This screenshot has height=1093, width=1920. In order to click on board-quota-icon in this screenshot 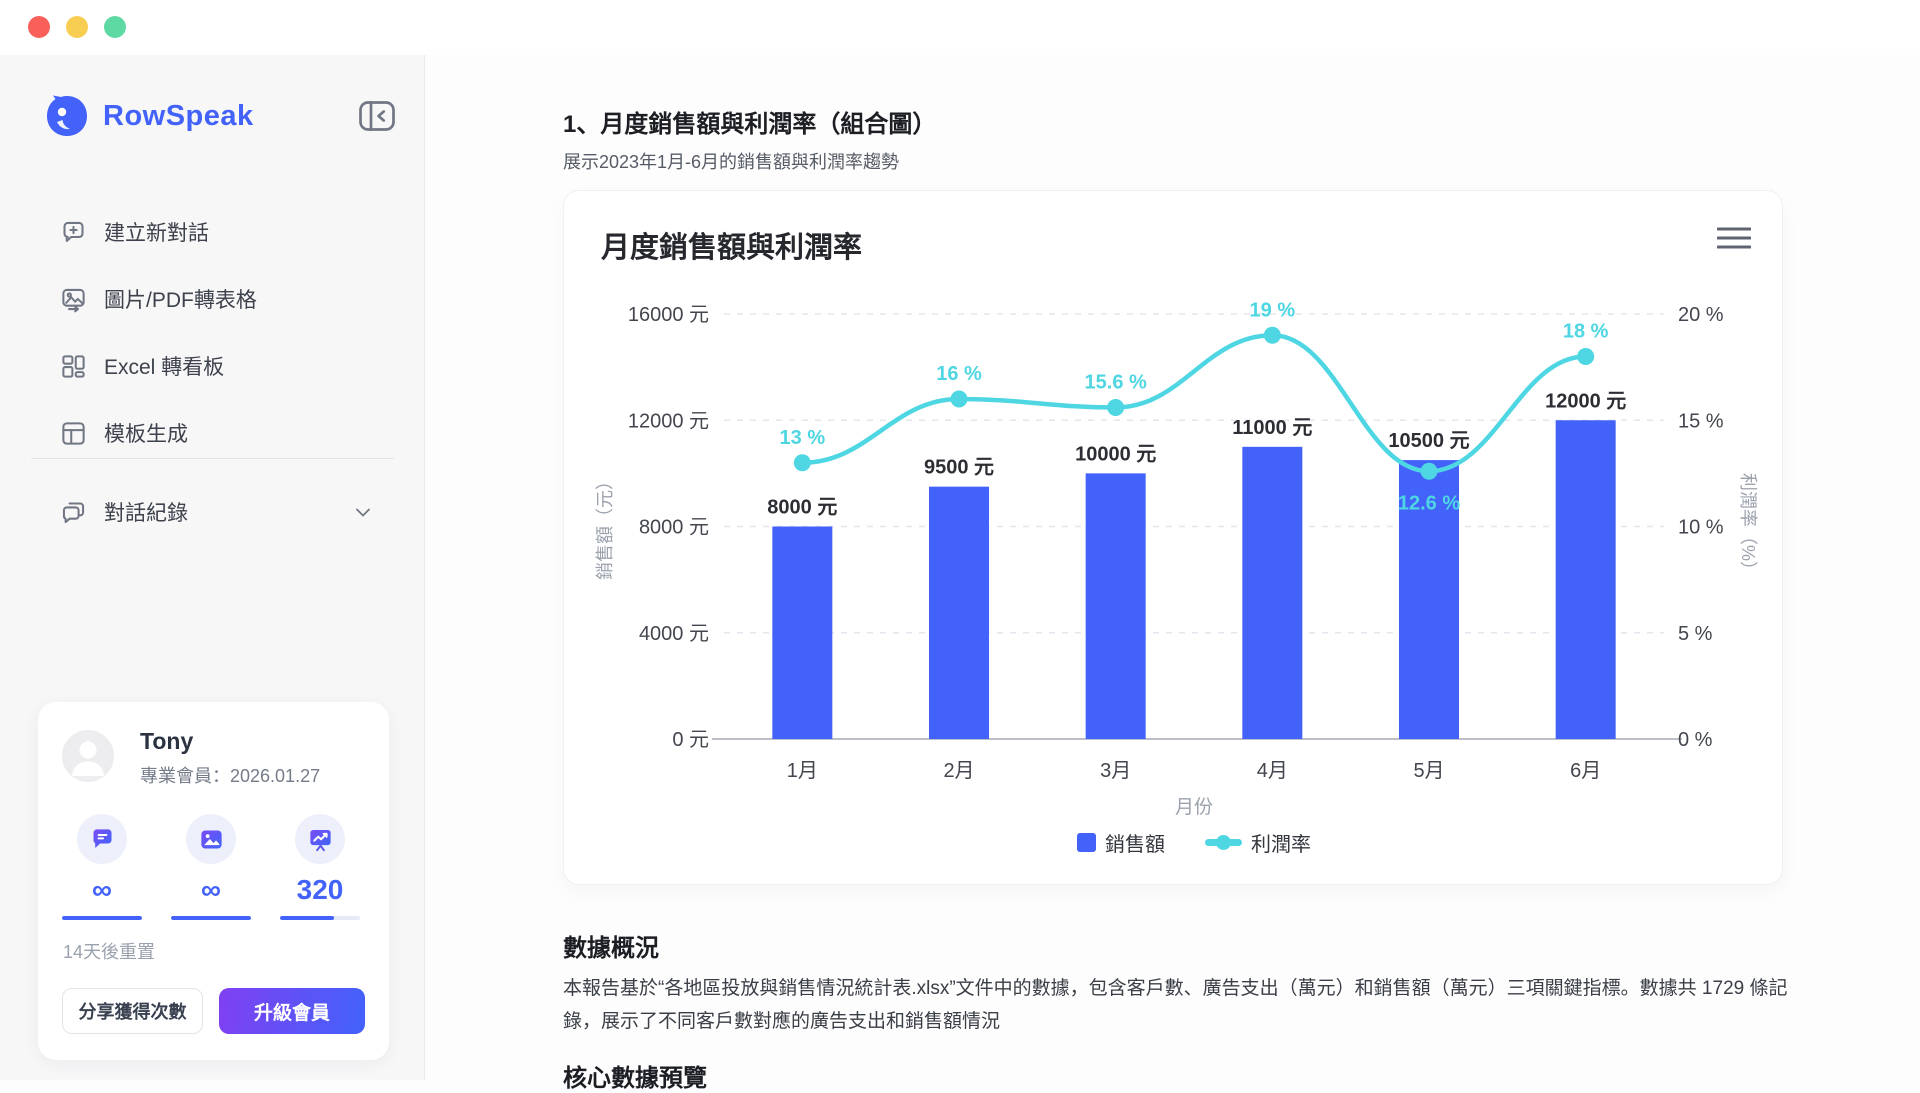, I will do `click(320, 840)`.